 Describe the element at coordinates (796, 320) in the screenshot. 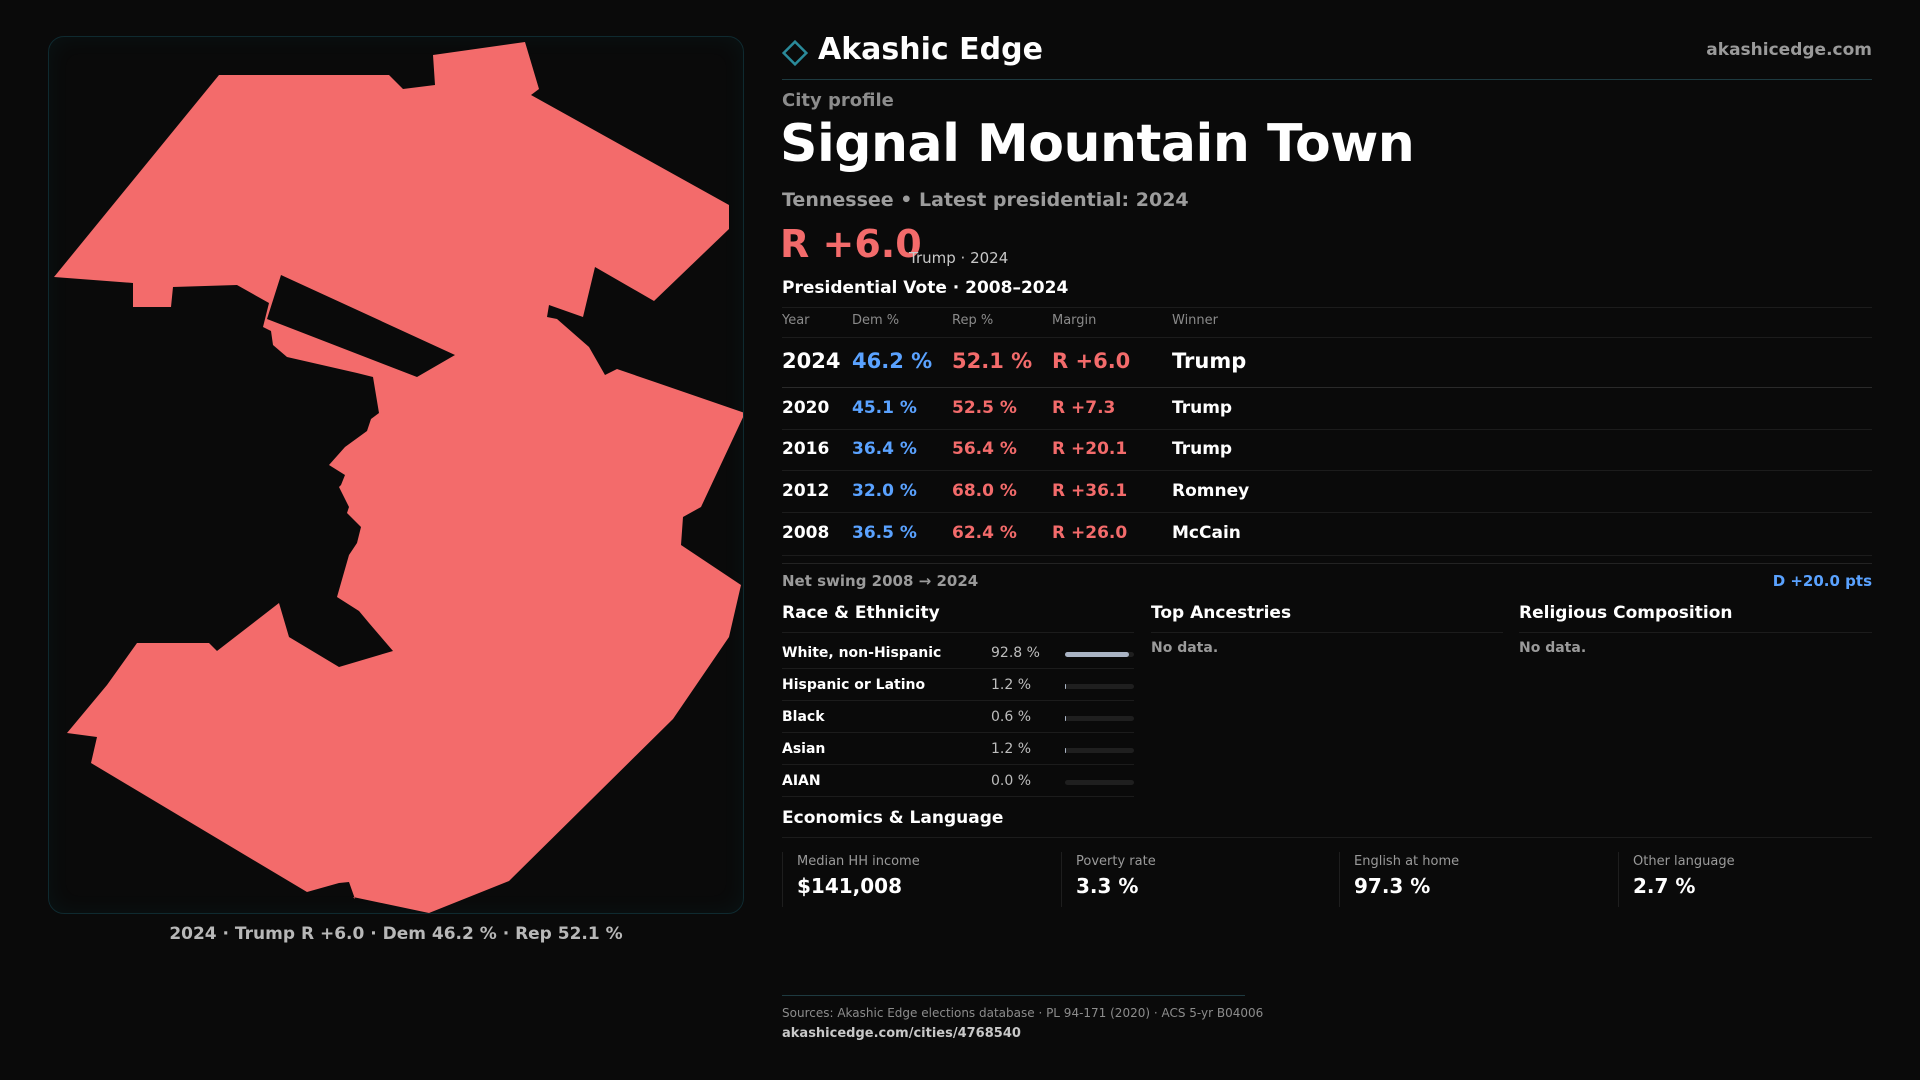

I see `col-year: Year` at that location.